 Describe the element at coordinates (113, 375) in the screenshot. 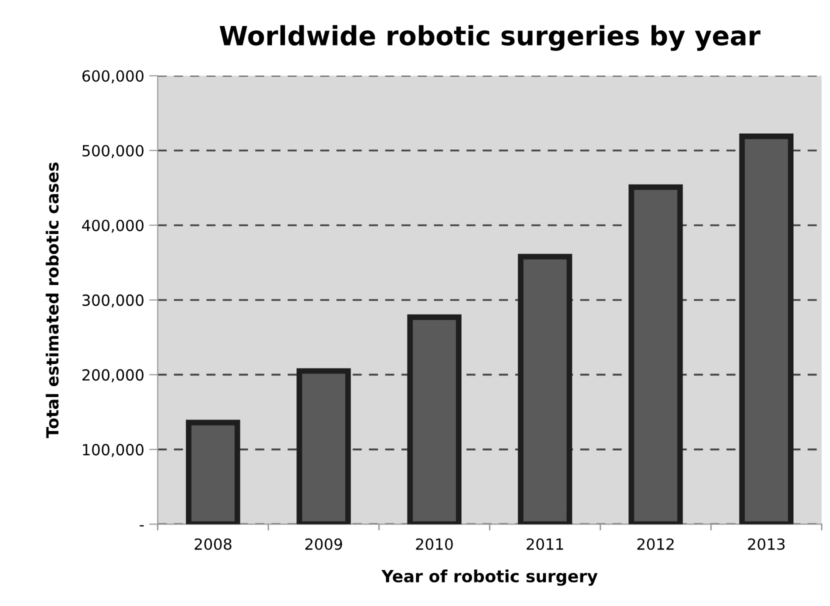

I see `y-tick-label: 200,000` at that location.